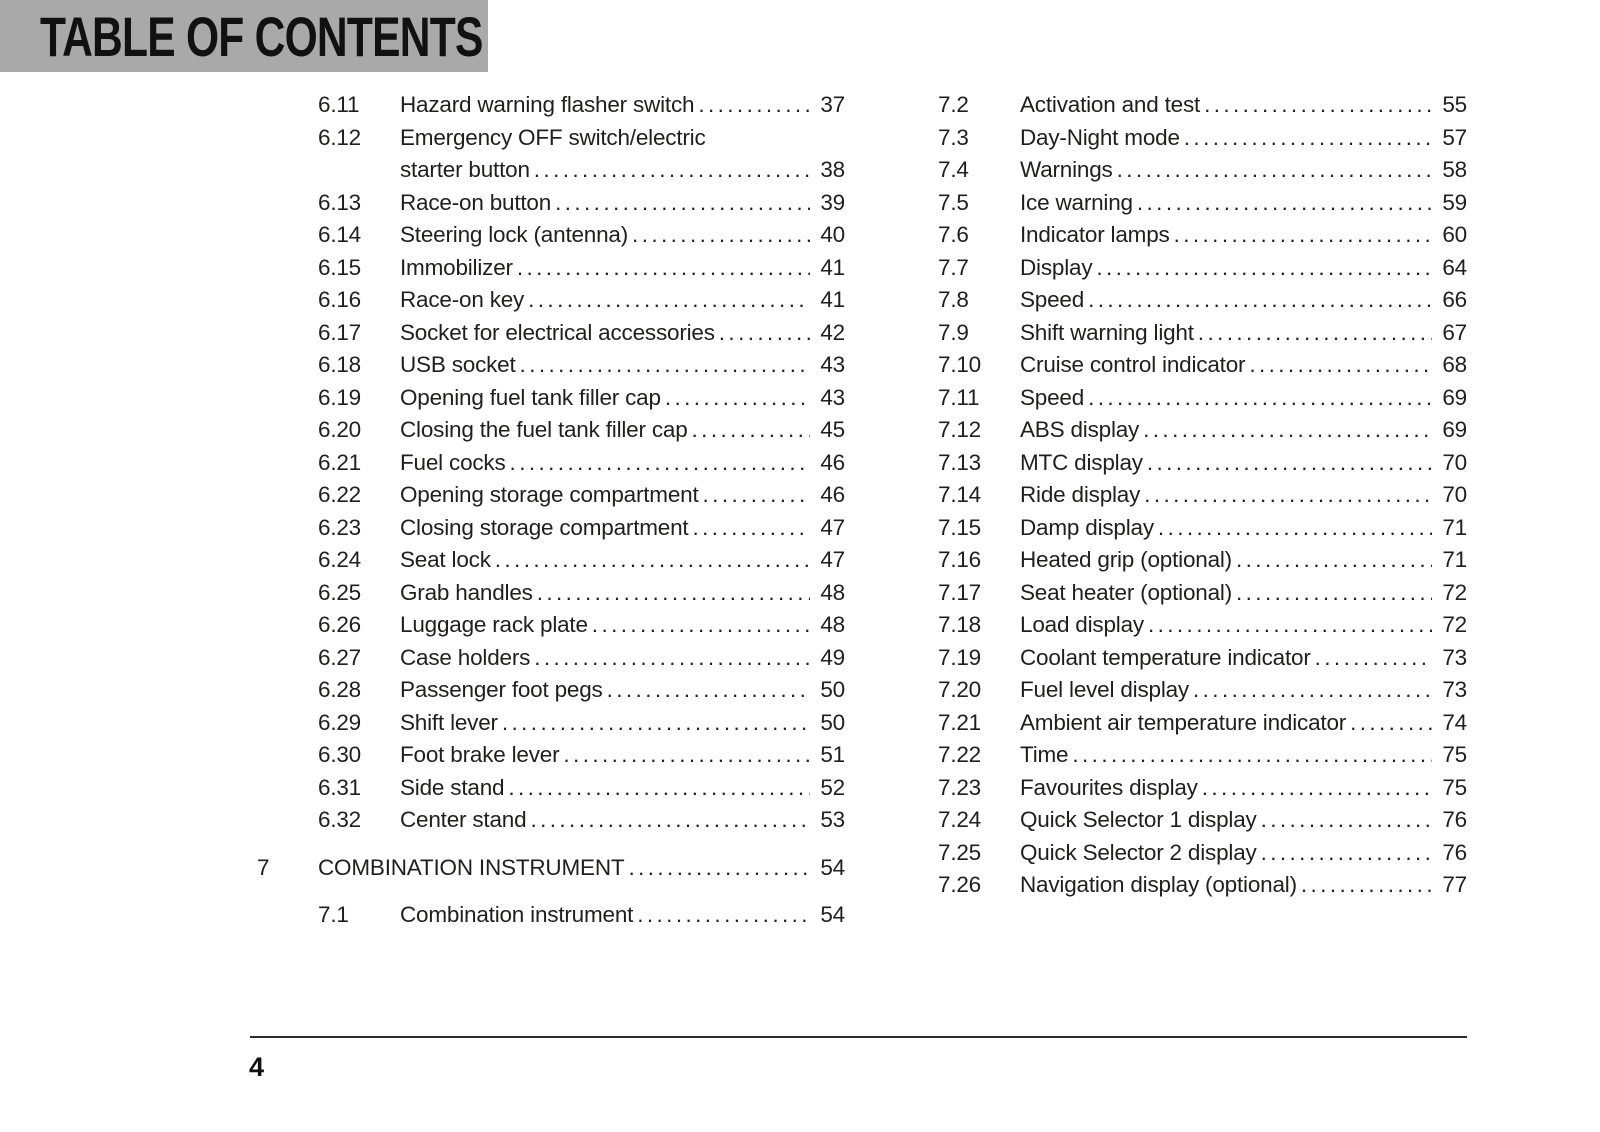 The image size is (1600, 1132). Describe the element at coordinates (480, 754) in the screenshot. I see `toc-entry-title: Foot brake lever` at that location.